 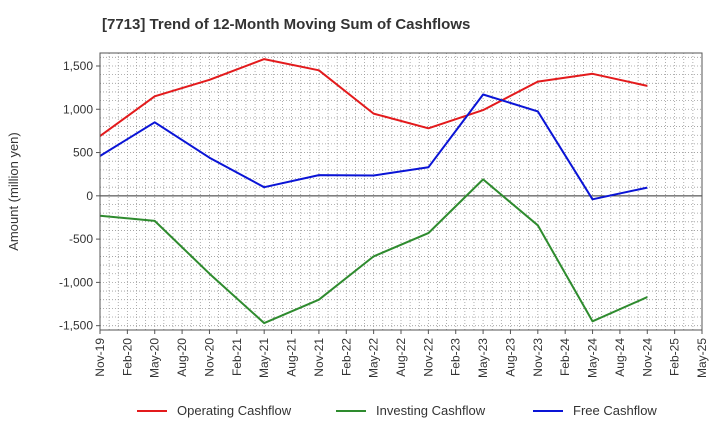 What do you see at coordinates (675, 357) in the screenshot?
I see `x-tick-label: Feb-25` at bounding box center [675, 357].